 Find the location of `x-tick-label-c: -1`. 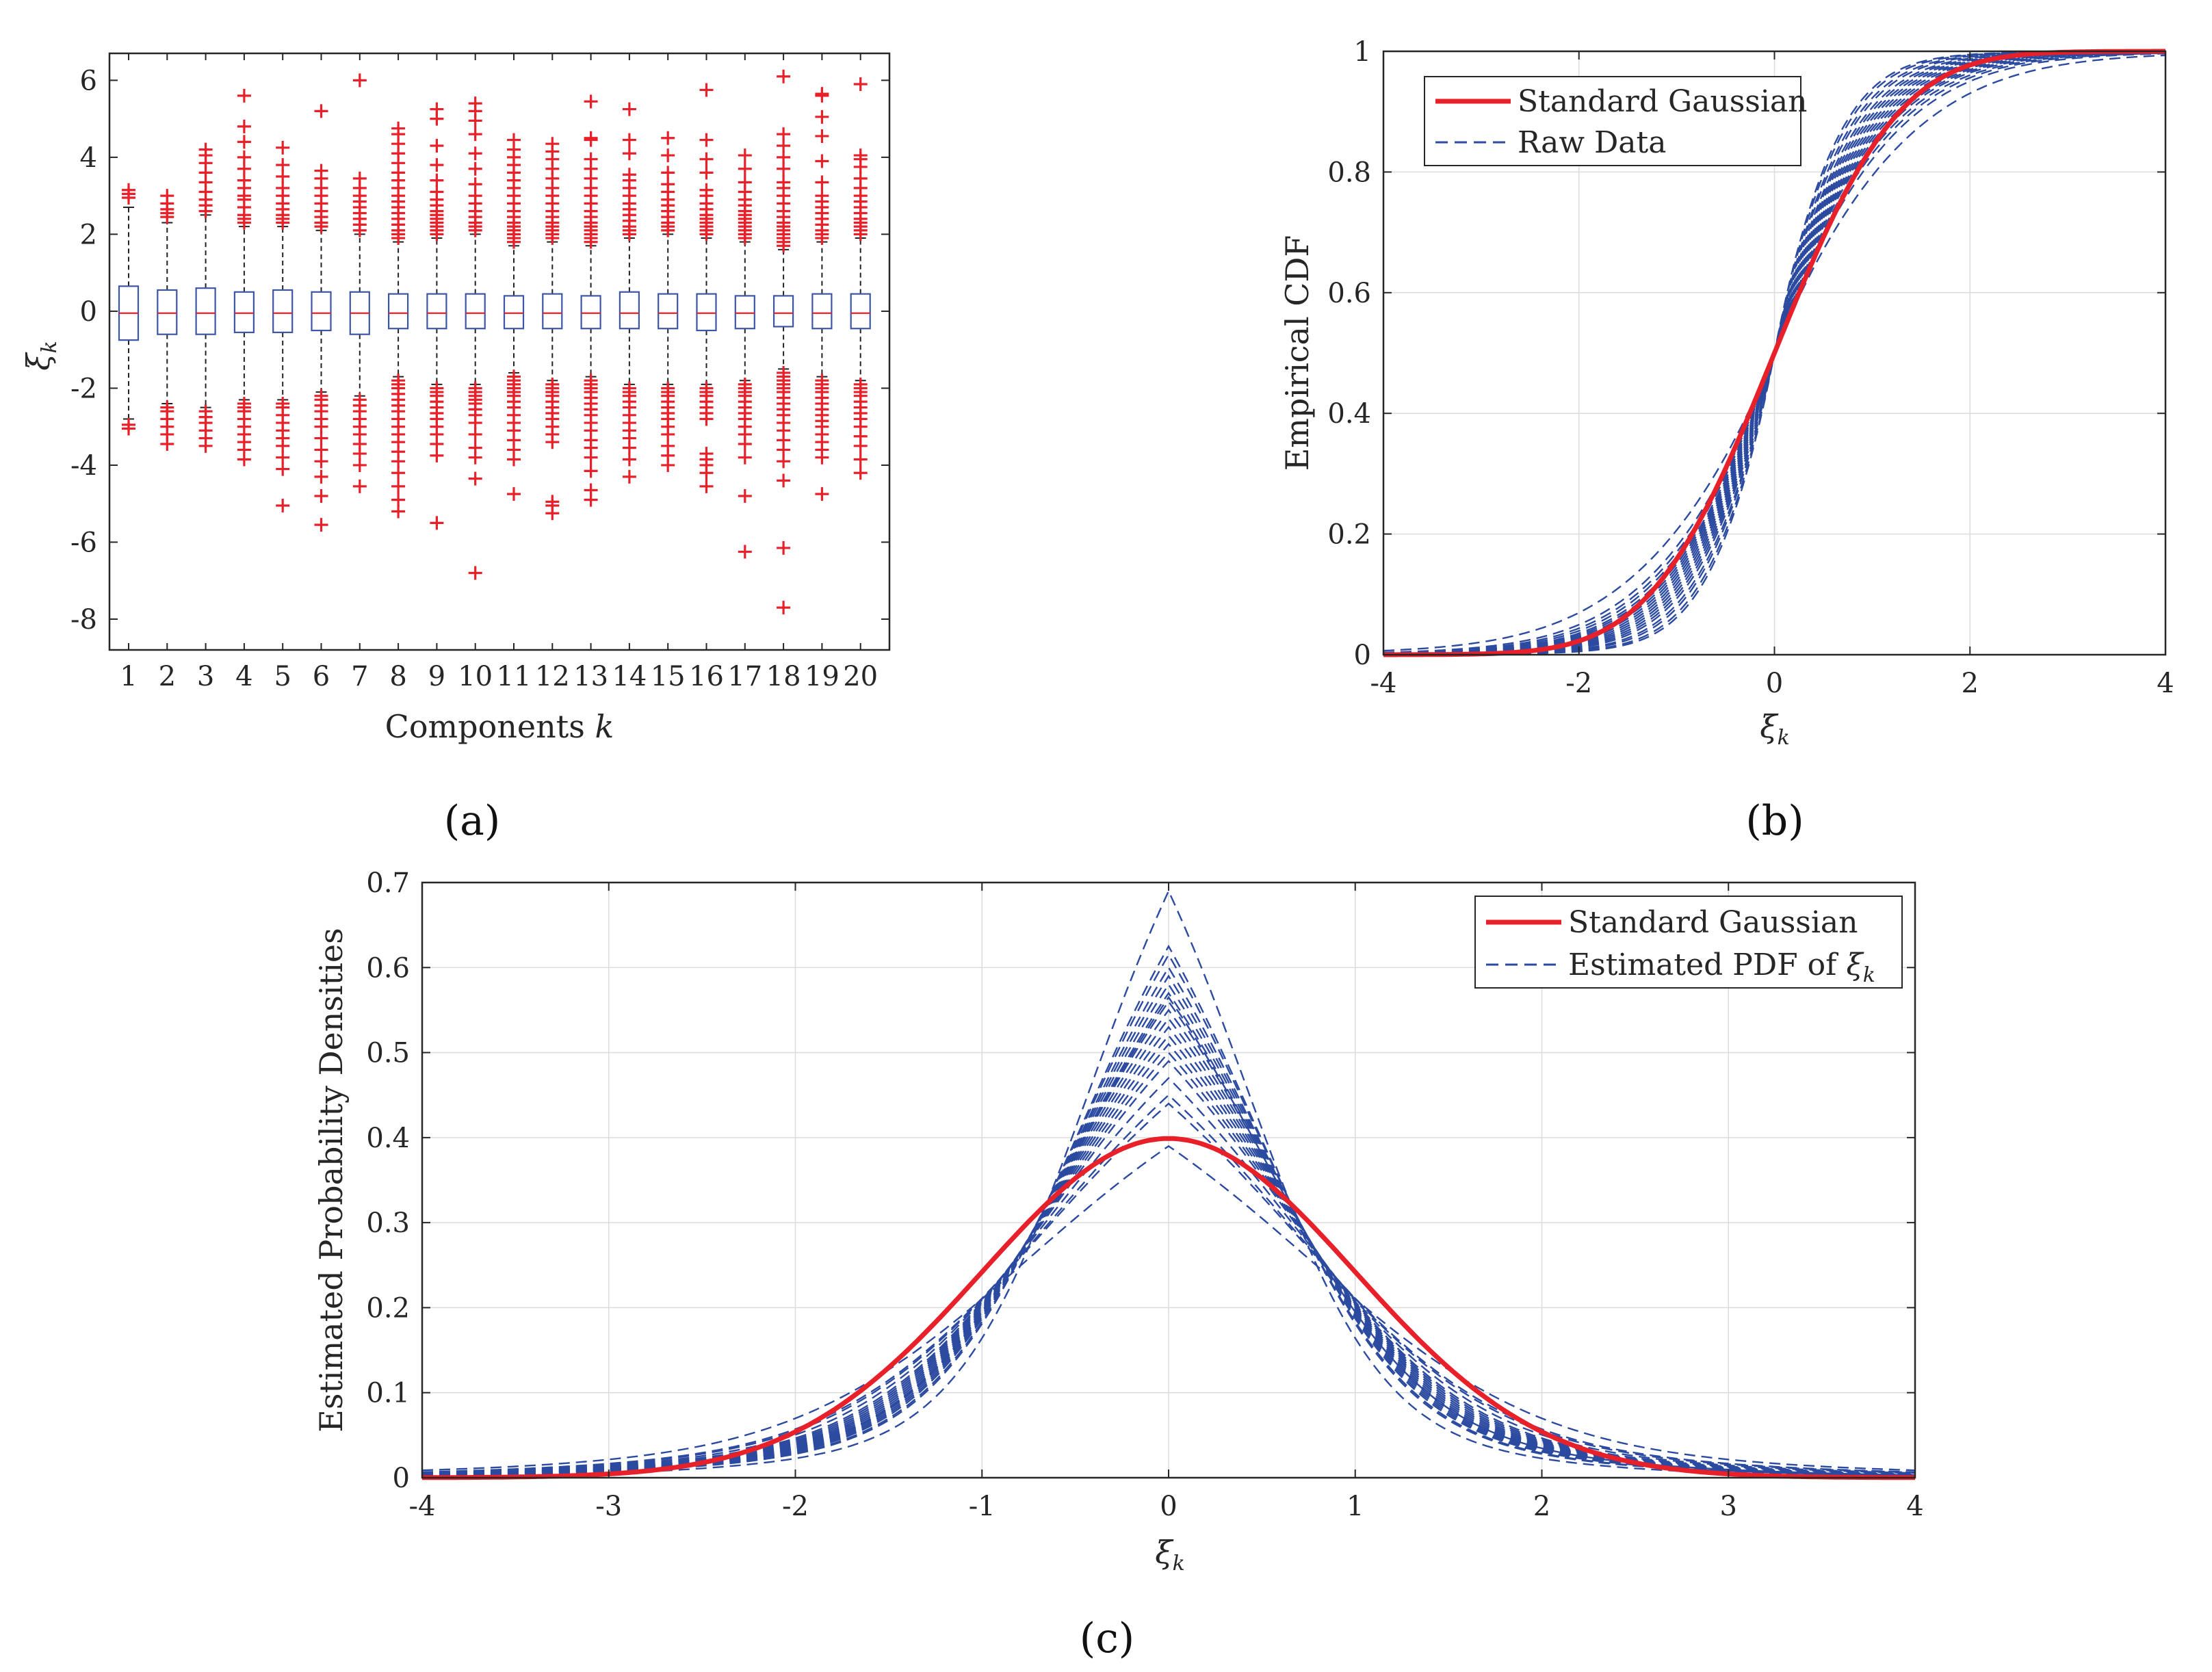

x-tick-label-c: -1 is located at coordinates (982, 1506).